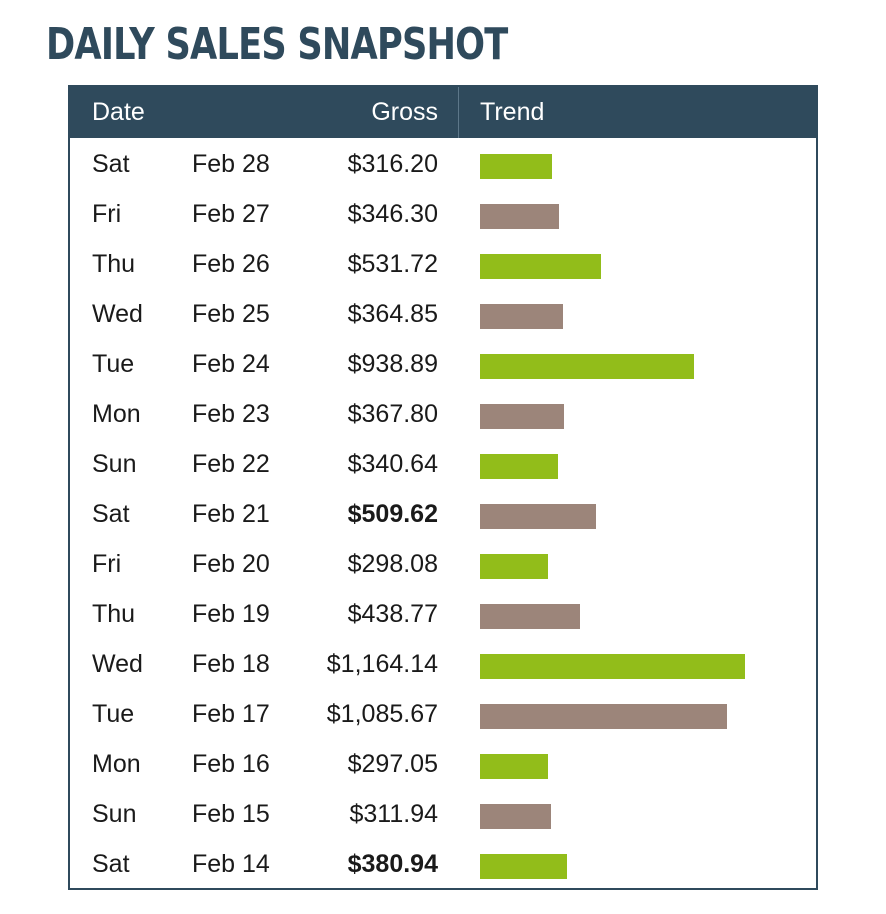 Image resolution: width=886 pixels, height=914 pixels. Describe the element at coordinates (392, 264) in the screenshot. I see `cell-gross: $531.72` at that location.